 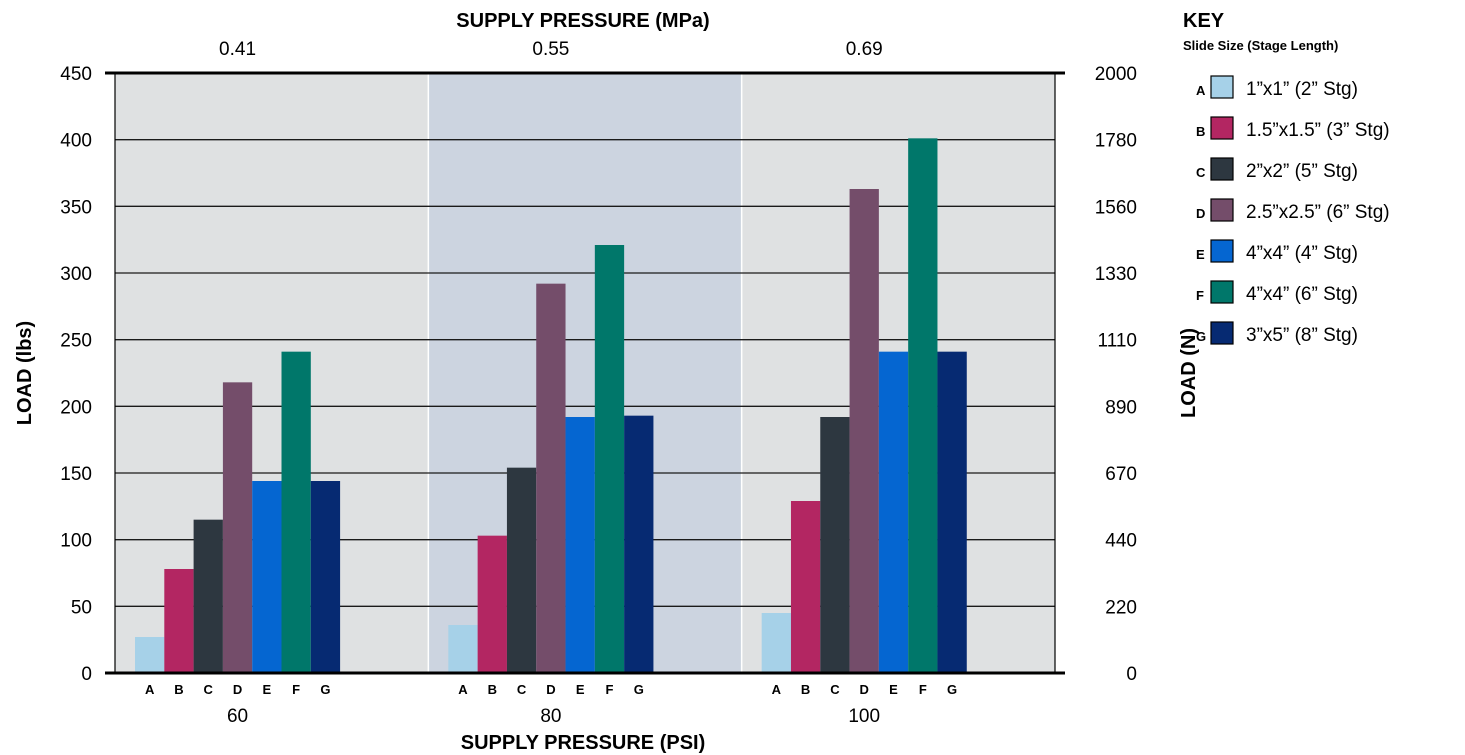 What do you see at coordinates (1204, 21) in the screenshot?
I see `legend-title: KEY` at bounding box center [1204, 21].